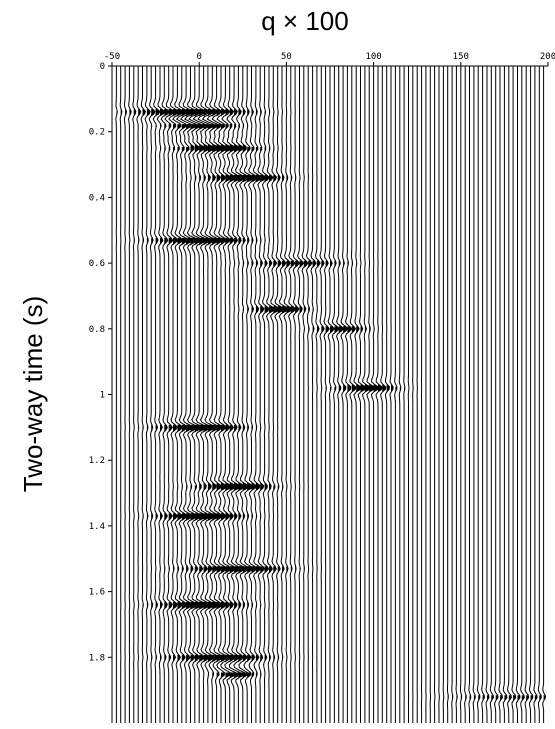 Image resolution: width=555 pixels, height=729 pixels. I want to click on x-tick-label: 100, so click(373, 57).